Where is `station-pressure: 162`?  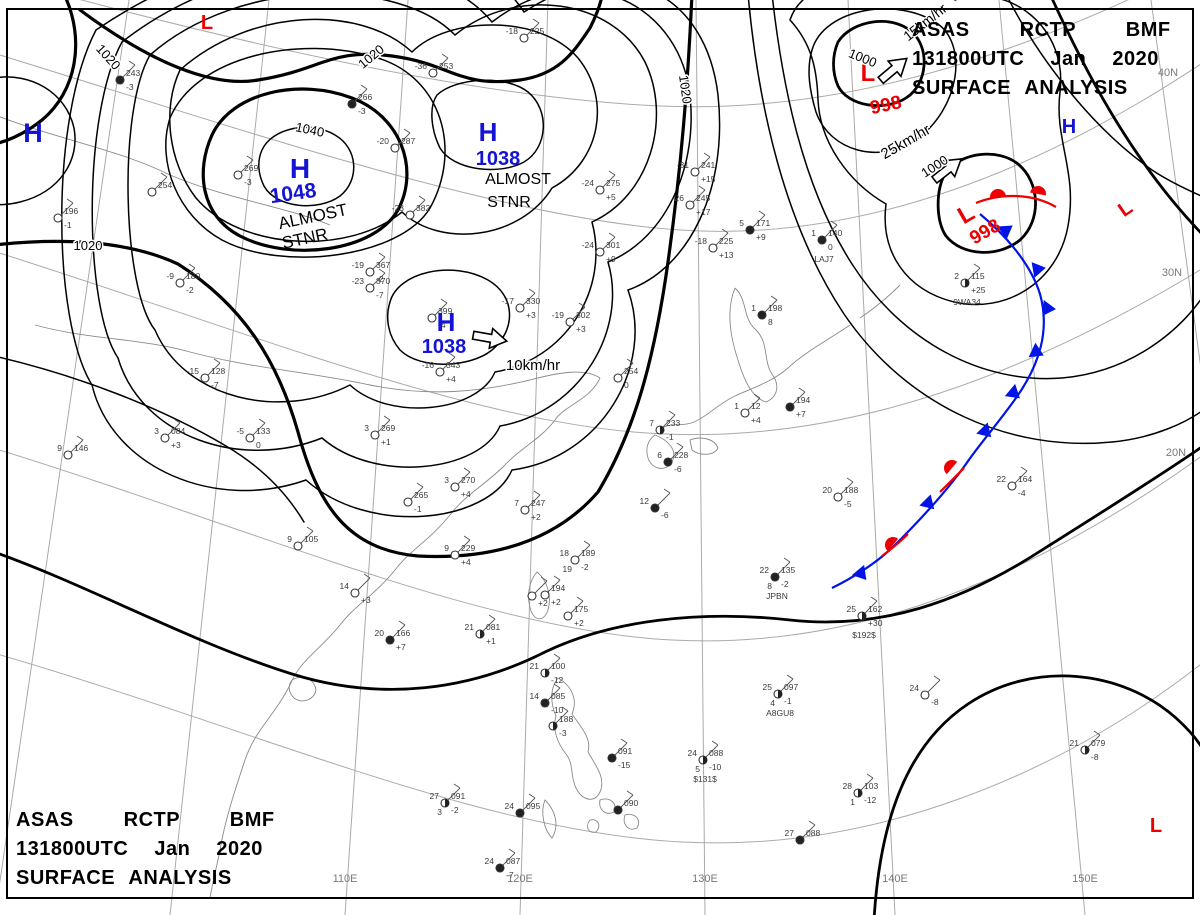 station-pressure: 162 is located at coordinates (875, 609).